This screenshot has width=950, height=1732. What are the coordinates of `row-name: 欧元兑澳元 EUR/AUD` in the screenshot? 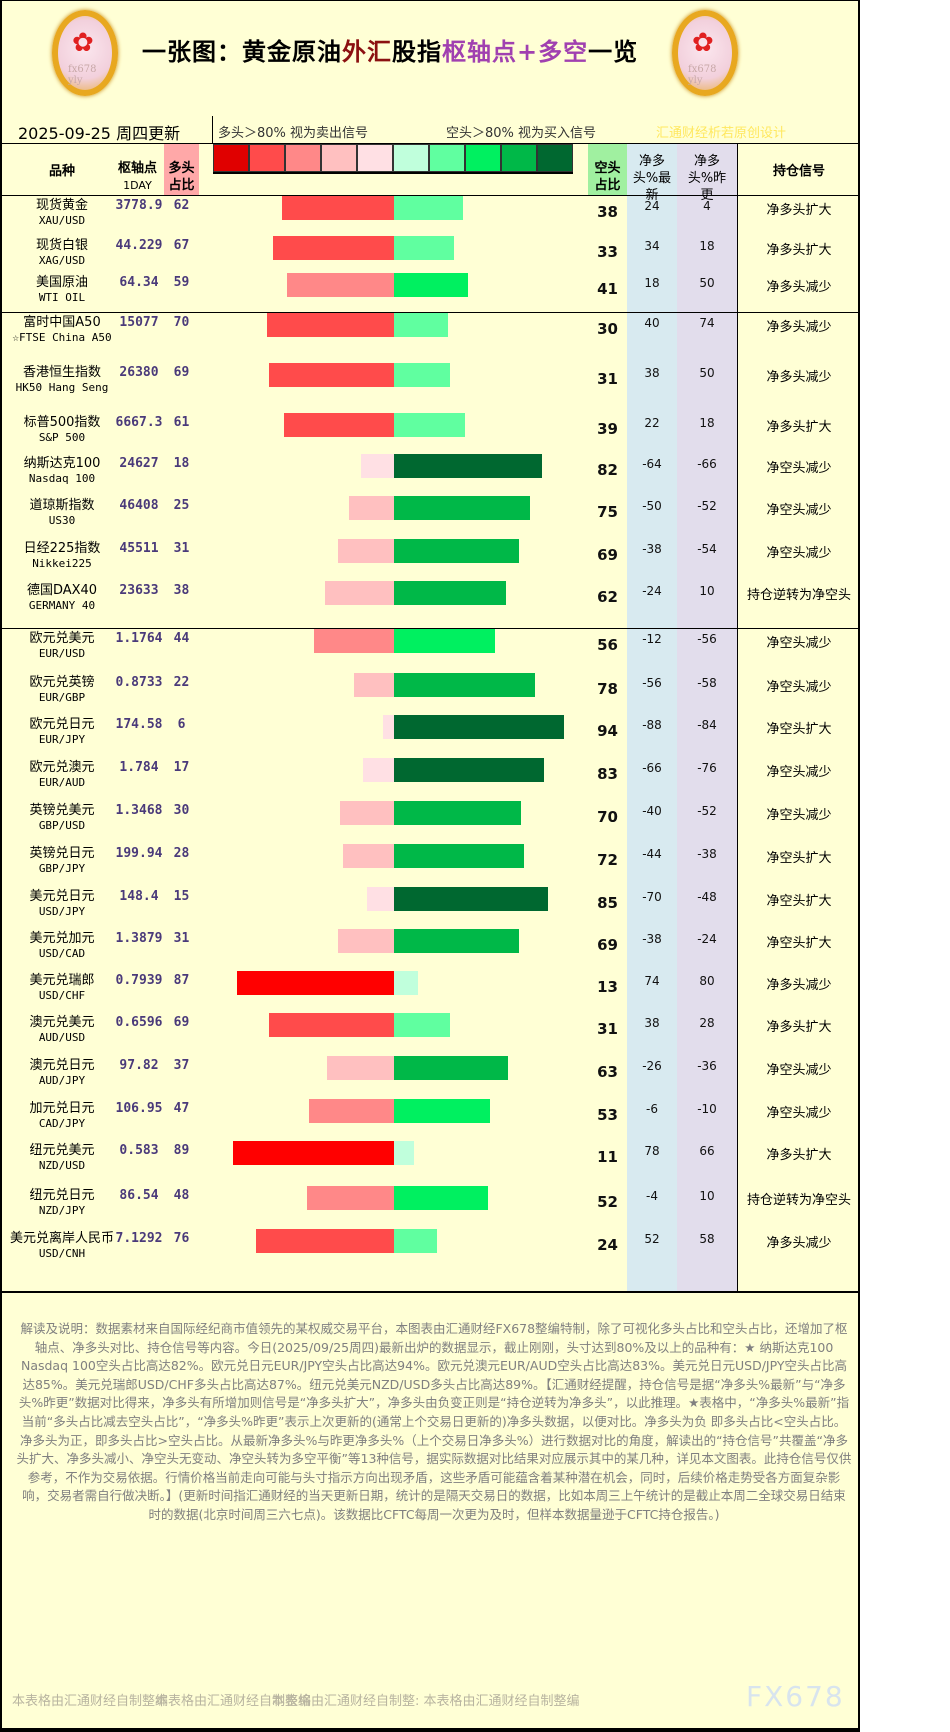 It's located at (62, 775).